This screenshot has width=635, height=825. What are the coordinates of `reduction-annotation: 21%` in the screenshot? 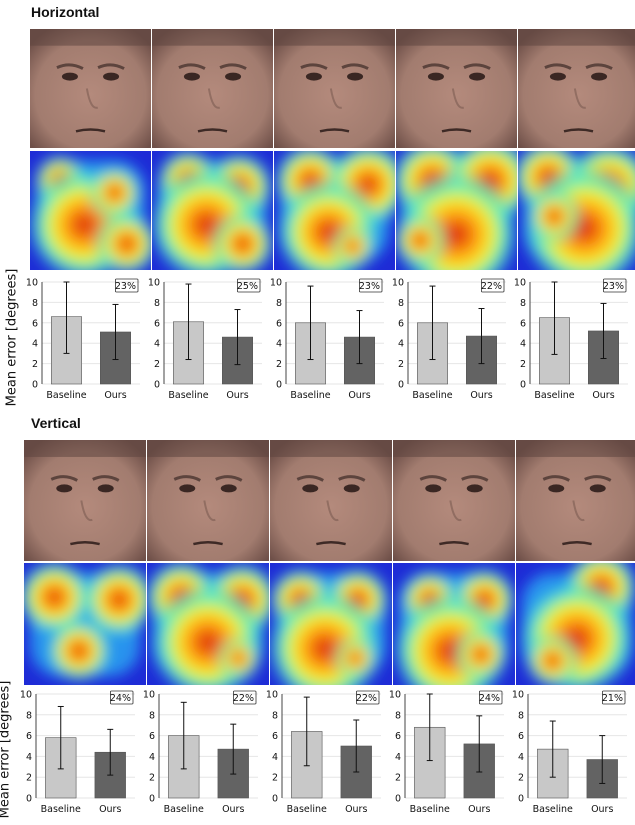 It's located at (612, 698).